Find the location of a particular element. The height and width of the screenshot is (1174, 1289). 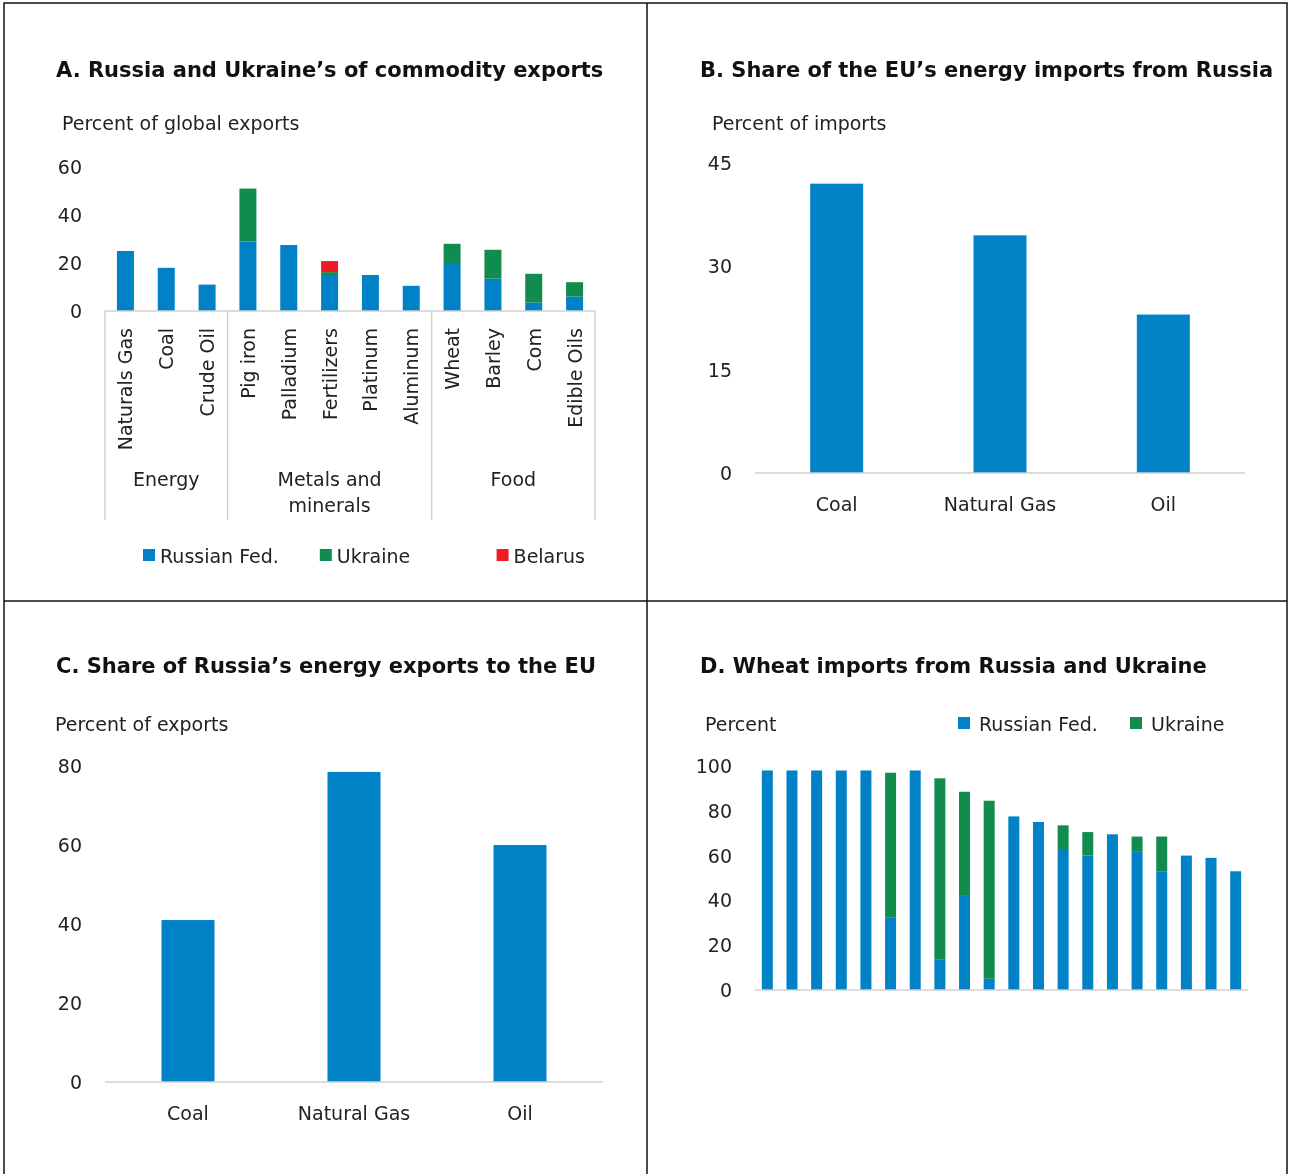

x-tick-label: Naturals Gas is located at coordinates (125, 389).